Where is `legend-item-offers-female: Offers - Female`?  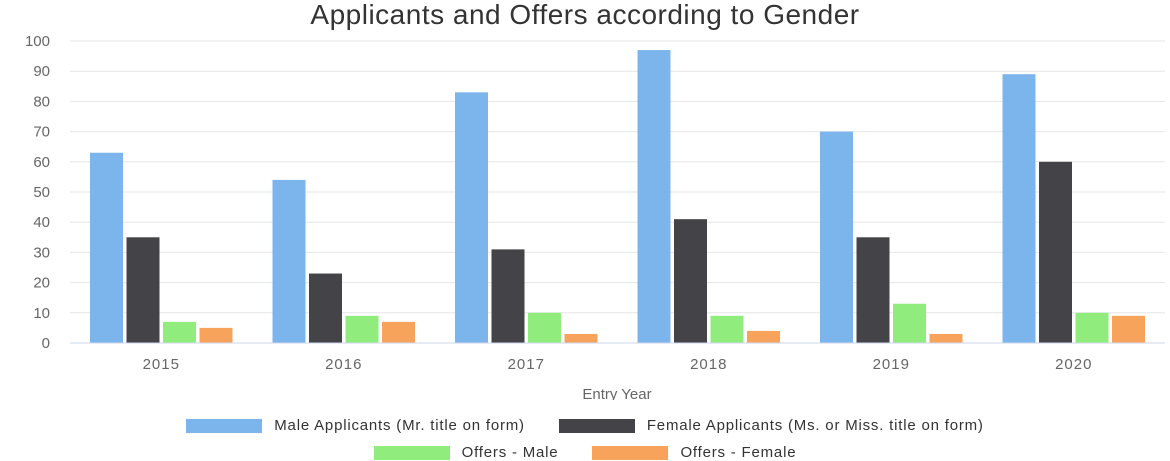 legend-item-offers-female: Offers - Female is located at coordinates (694, 452).